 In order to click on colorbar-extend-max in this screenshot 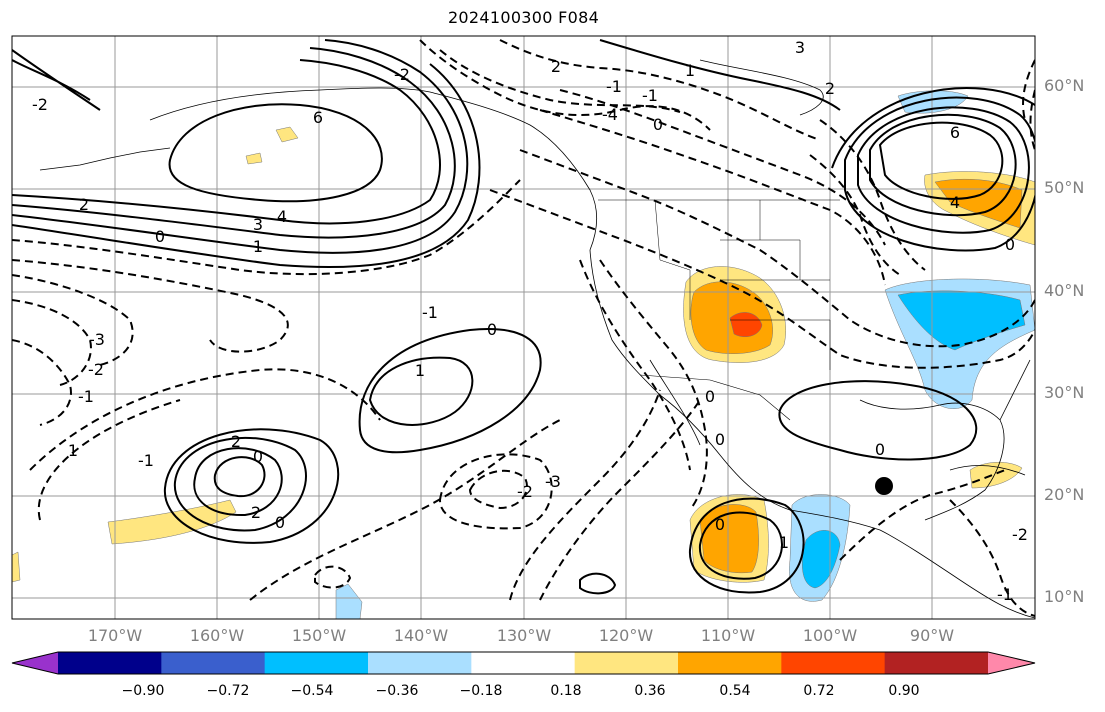, I will do `click(1011, 663)`.